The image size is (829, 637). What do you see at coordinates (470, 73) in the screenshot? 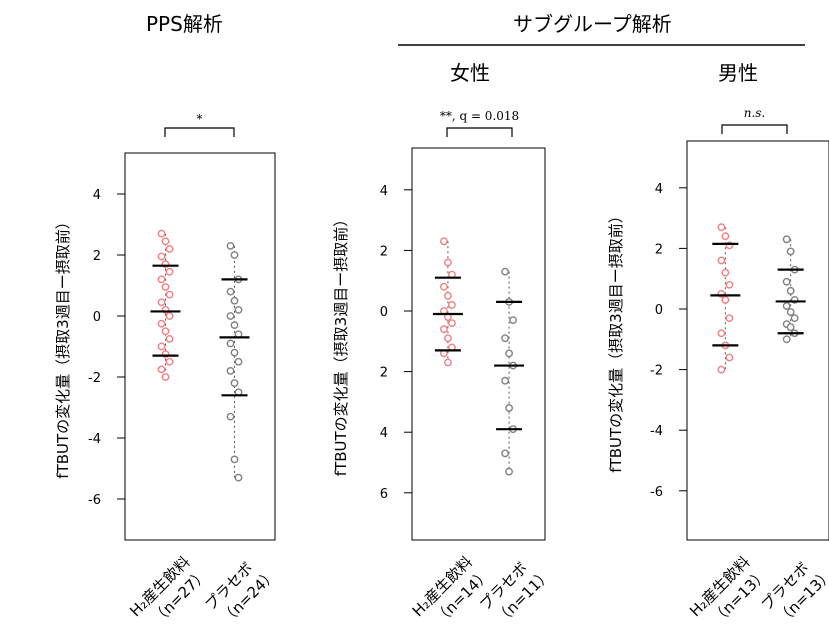
I see `panel-subtitle: 女性` at bounding box center [470, 73].